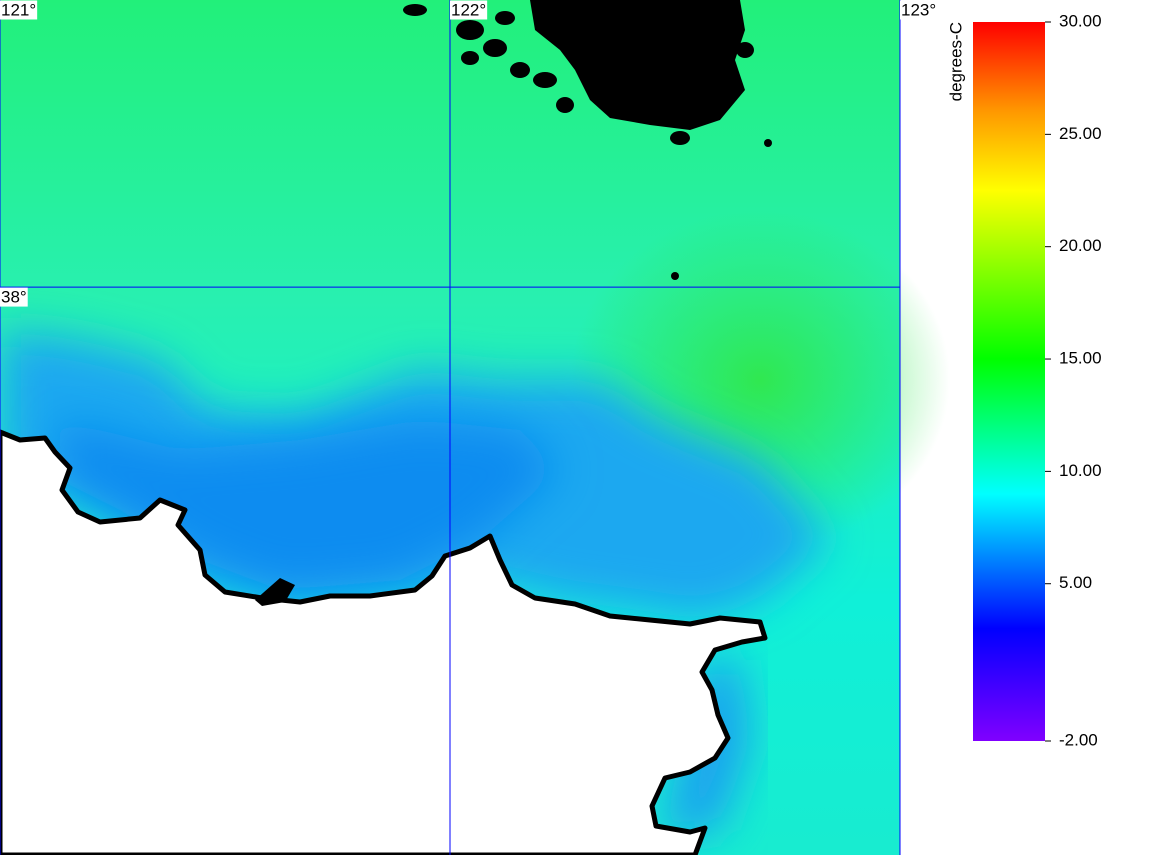 This screenshot has width=1166, height=855. What do you see at coordinates (587, 142) in the screenshot?
I see `cloud-patches` at bounding box center [587, 142].